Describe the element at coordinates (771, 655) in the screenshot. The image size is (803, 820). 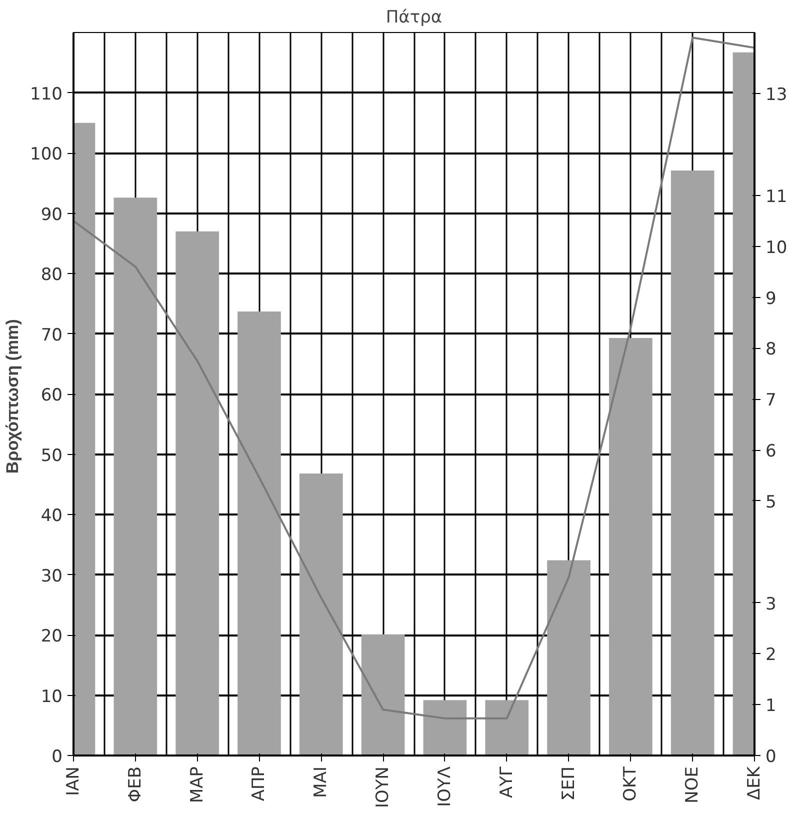
I see `y2-tick-label: 2` at that location.